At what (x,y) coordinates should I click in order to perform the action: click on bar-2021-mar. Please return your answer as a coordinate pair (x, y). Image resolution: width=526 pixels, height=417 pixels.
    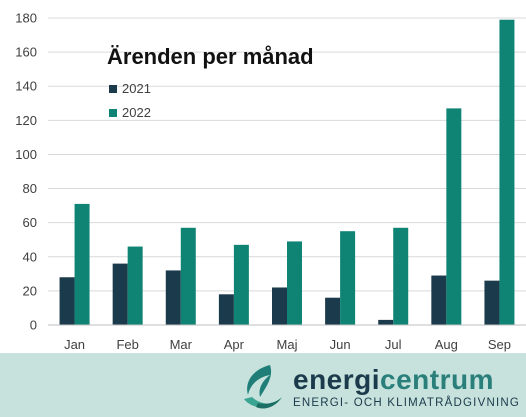
    Looking at the image, I should click on (173, 297).